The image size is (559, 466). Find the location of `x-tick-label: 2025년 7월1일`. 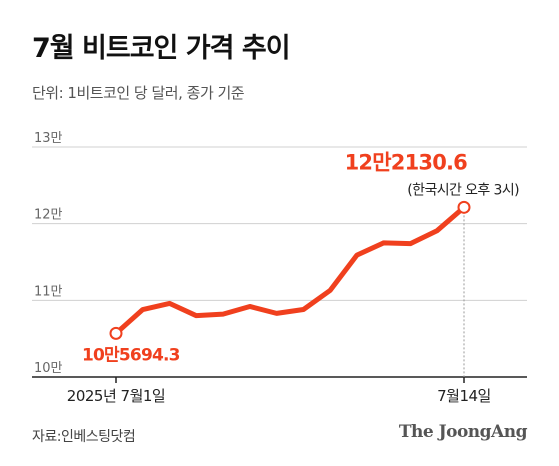

x-tick-label: 2025년 7월1일 is located at coordinates (116, 396).